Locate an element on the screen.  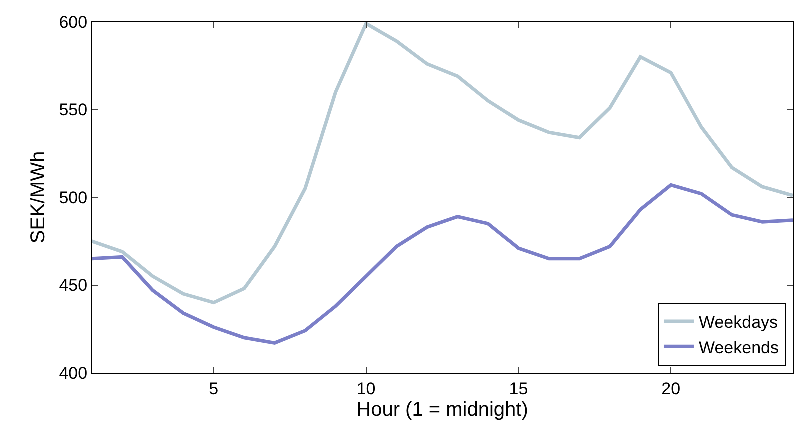
legend-label: Weekdays is located at coordinates (738, 322).